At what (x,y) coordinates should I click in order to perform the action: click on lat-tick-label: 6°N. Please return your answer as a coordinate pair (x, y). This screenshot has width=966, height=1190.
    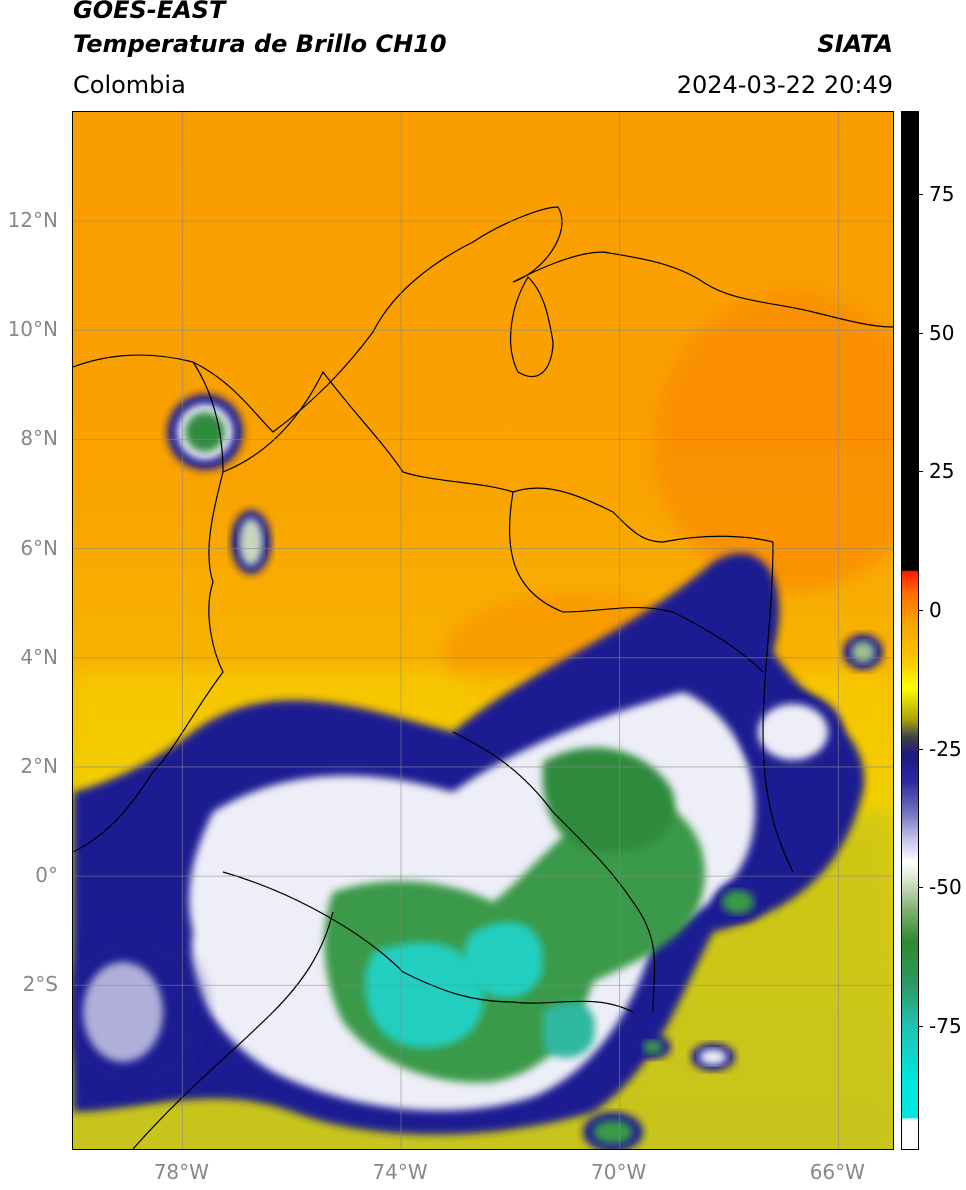
    Looking at the image, I should click on (39, 547).